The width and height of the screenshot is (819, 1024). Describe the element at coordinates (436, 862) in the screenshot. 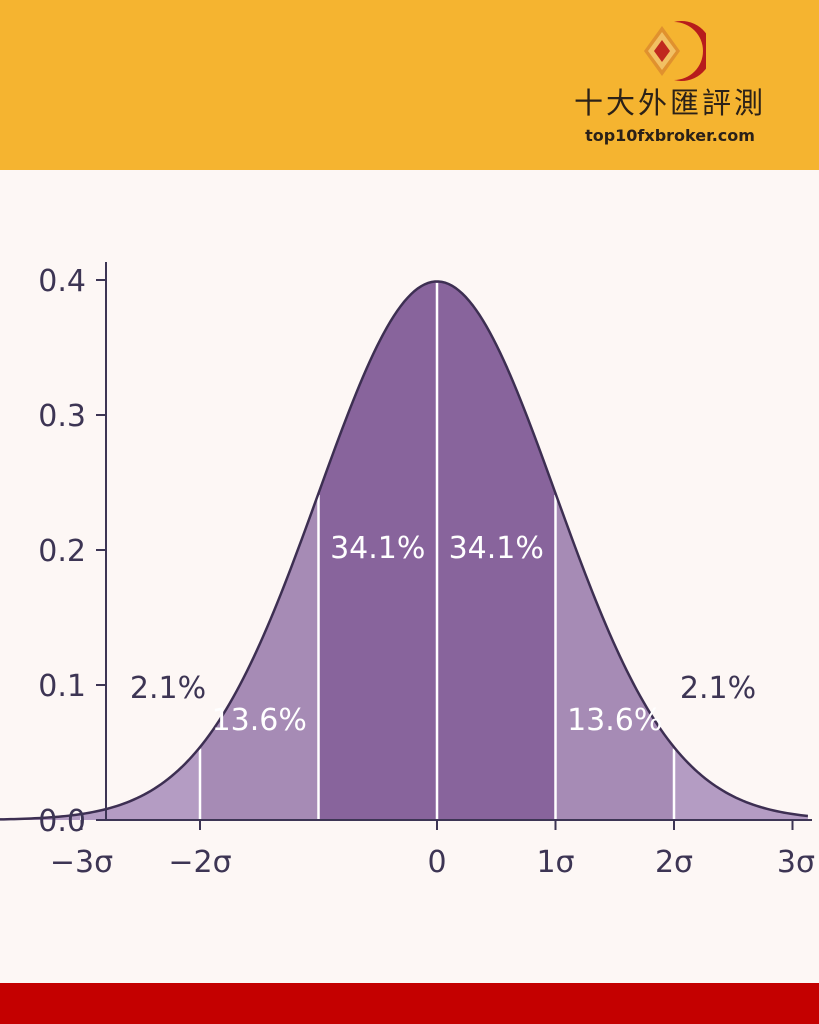

I see `x-tick-label: 0` at that location.